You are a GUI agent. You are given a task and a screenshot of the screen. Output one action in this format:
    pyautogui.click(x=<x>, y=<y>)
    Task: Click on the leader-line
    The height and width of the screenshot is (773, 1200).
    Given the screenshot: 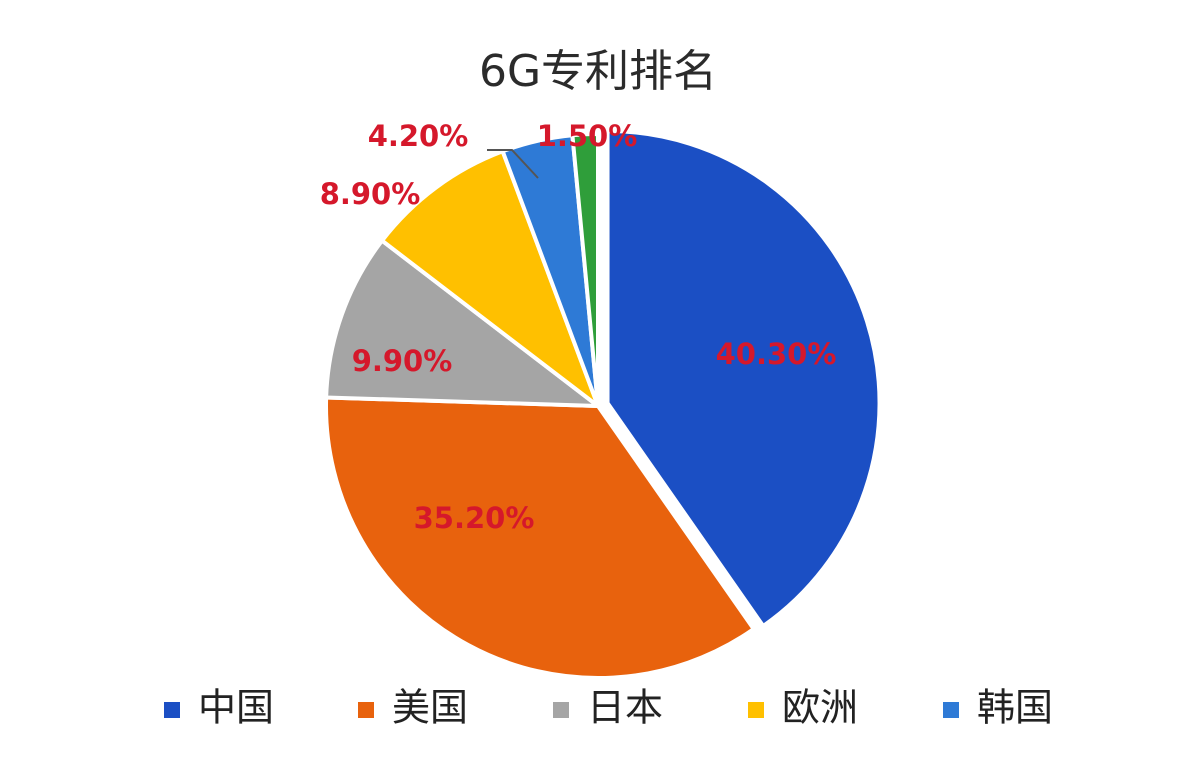 What is the action you would take?
    pyautogui.click(x=513, y=164)
    